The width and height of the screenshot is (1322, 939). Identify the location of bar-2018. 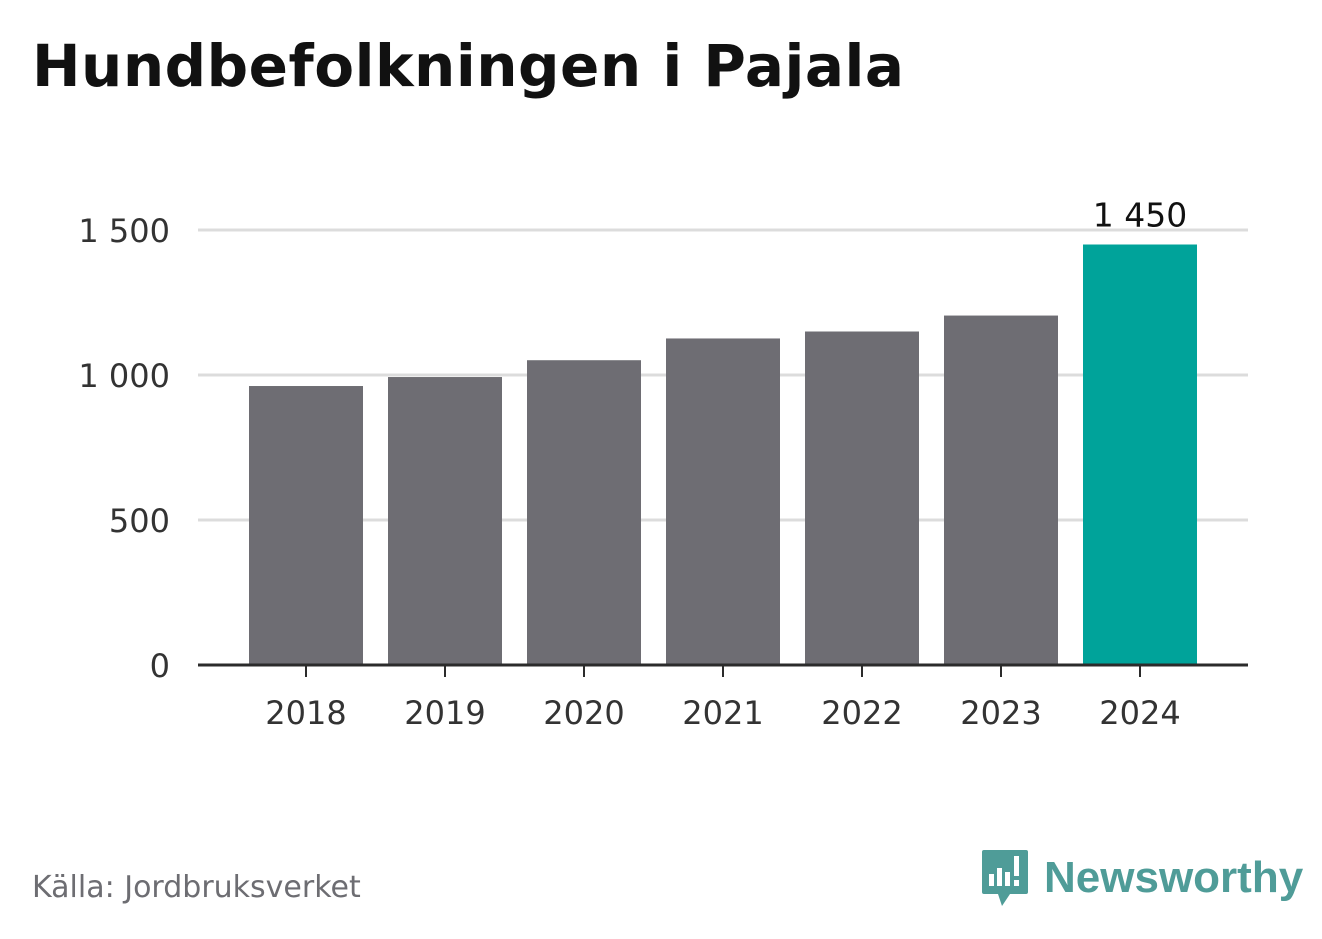
(306, 525).